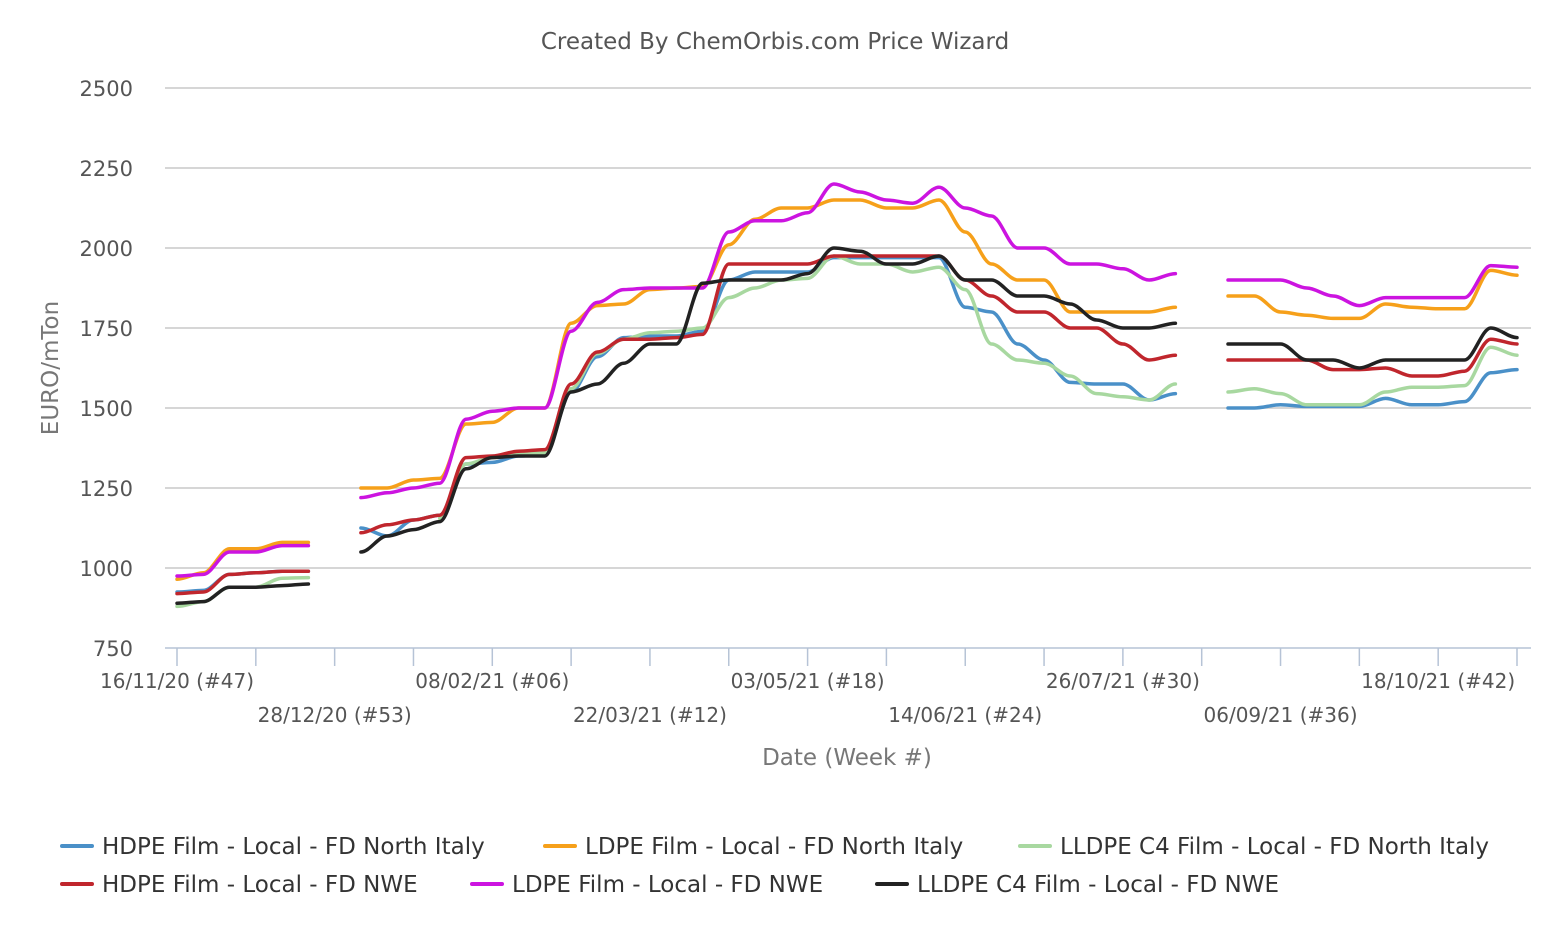 Image resolution: width=1552 pixels, height=930 pixels. Describe the element at coordinates (650, 715) in the screenshot. I see `x-tick-label: 22/03/21 (#12)` at that location.